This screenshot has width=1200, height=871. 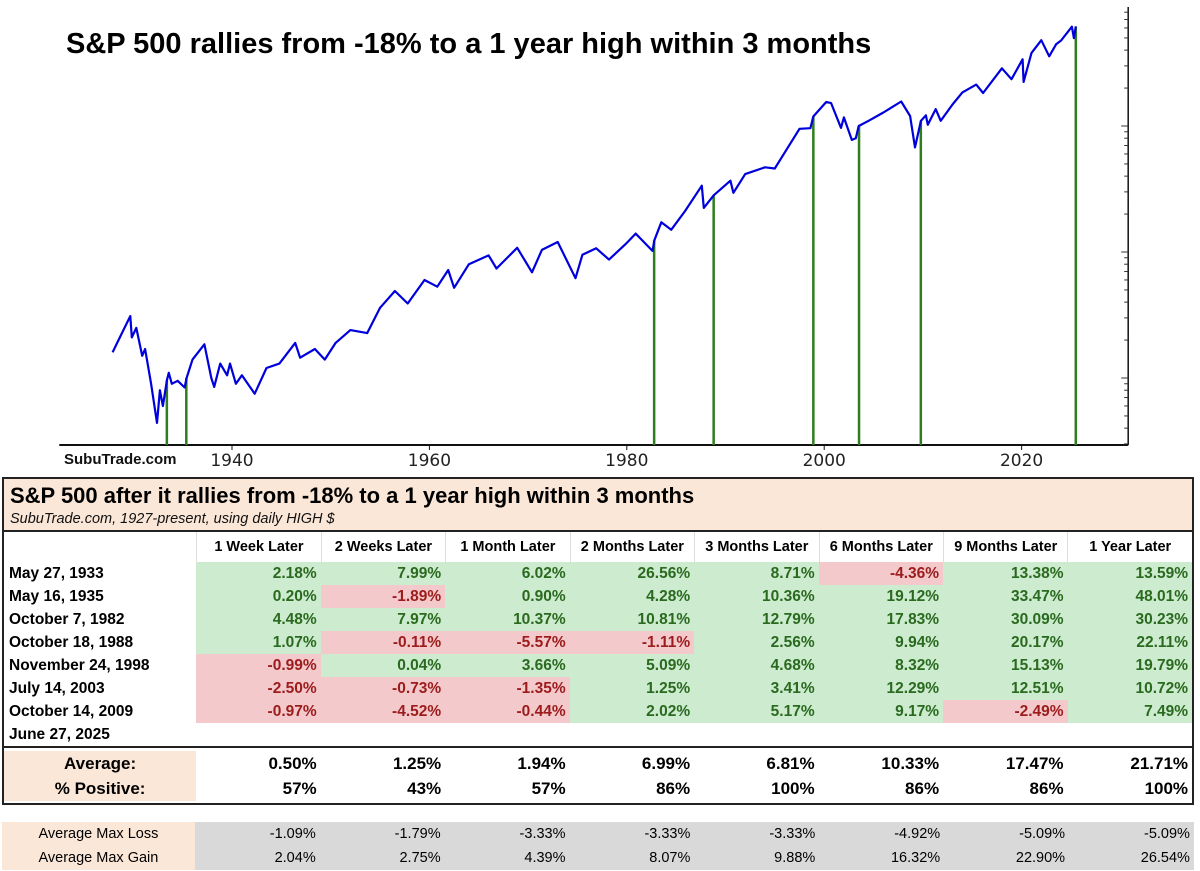 What do you see at coordinates (507, 858) in the screenshot?
I see `max-stat-value: 4.39%` at bounding box center [507, 858].